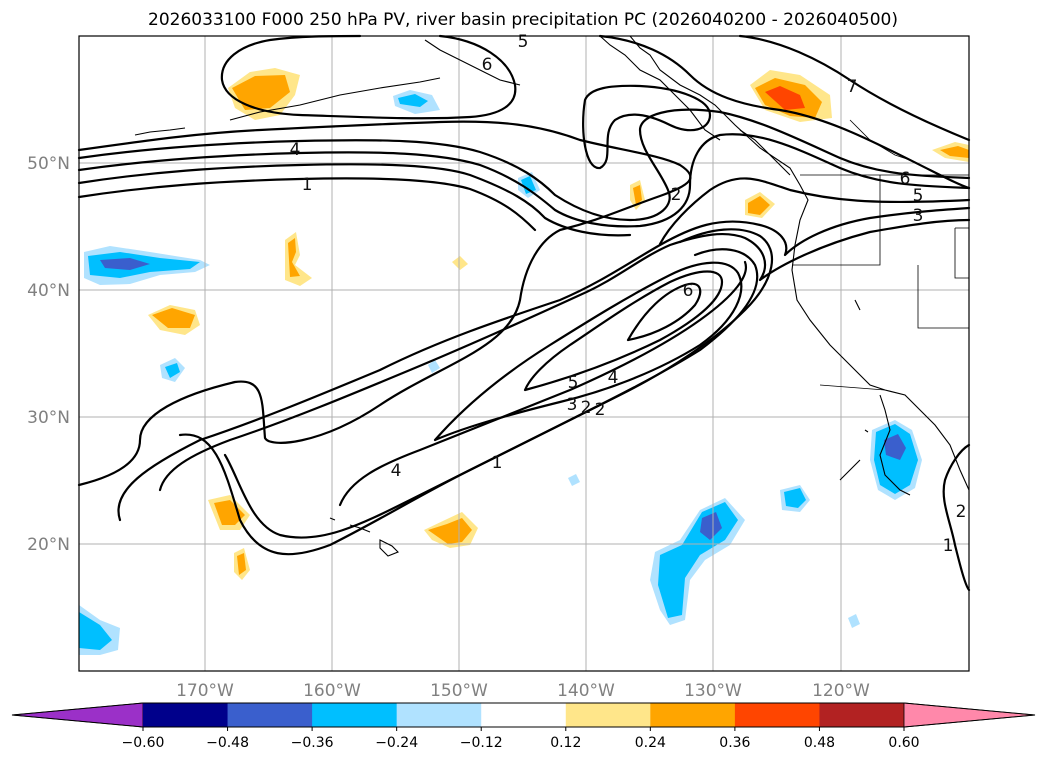 This screenshot has height=765, width=1047. Describe the element at coordinates (819, 743) in the screenshot. I see `colorbar-tick-label: 0.48` at that location.